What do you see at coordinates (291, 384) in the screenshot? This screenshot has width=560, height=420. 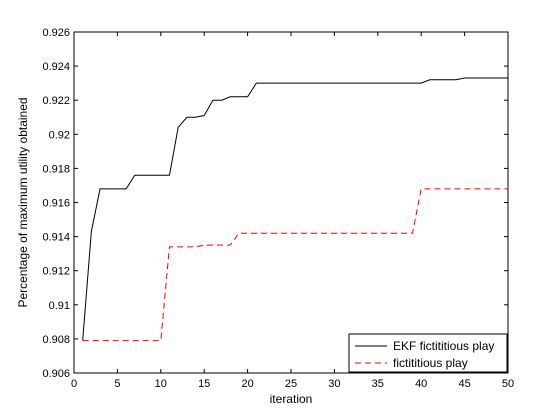 I see `x-tick-label: 25` at bounding box center [291, 384].